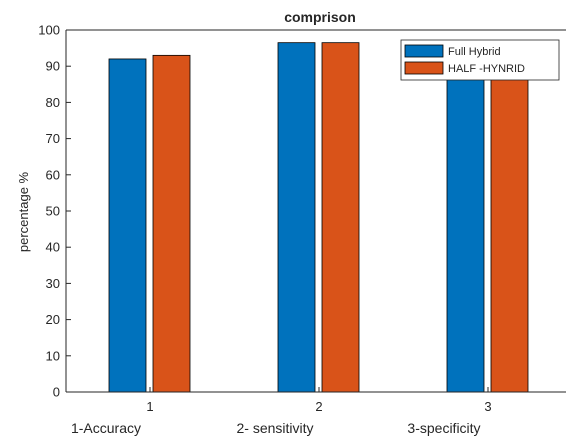  What do you see at coordinates (53, 247) in the screenshot?
I see `y-tick-label: 40` at bounding box center [53, 247].